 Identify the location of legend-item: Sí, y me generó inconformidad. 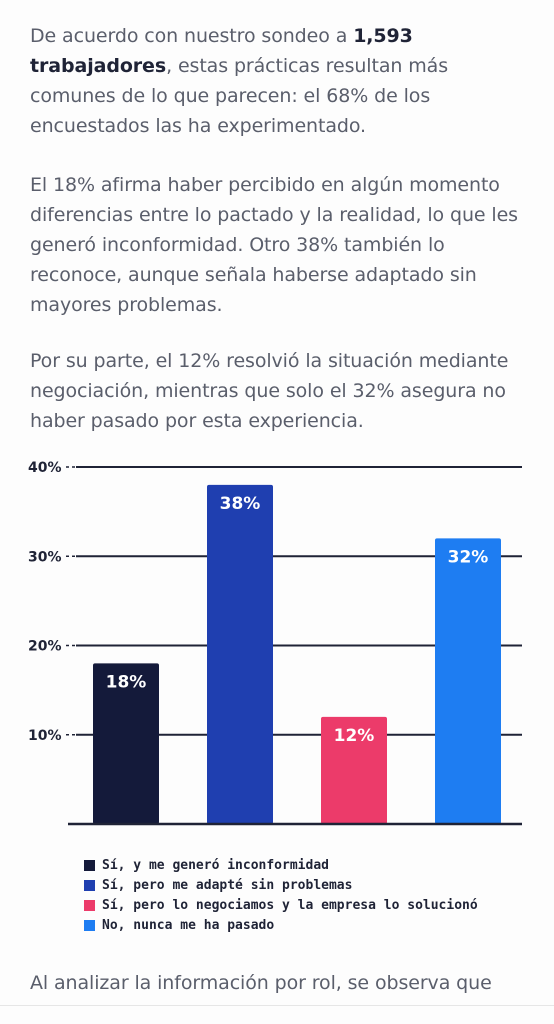
(281, 865).